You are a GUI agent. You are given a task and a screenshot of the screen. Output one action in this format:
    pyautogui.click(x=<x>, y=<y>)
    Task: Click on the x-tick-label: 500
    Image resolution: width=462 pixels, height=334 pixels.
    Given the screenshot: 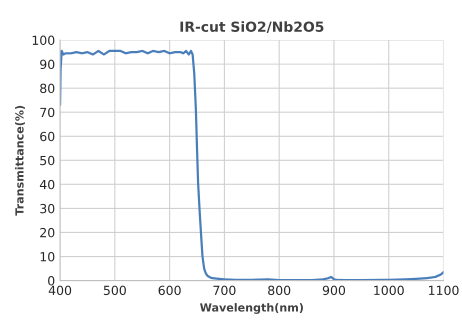 What is the action you would take?
    pyautogui.click(x=115, y=291)
    